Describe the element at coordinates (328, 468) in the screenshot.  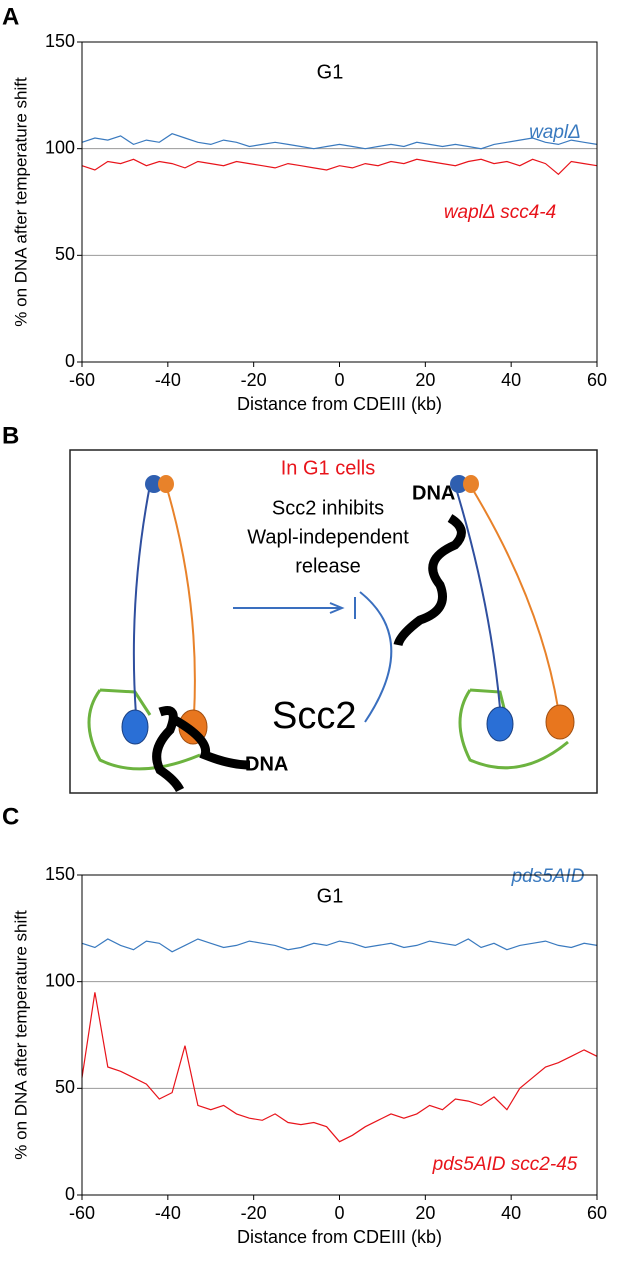
I see `heading: In G1 cells` at that location.